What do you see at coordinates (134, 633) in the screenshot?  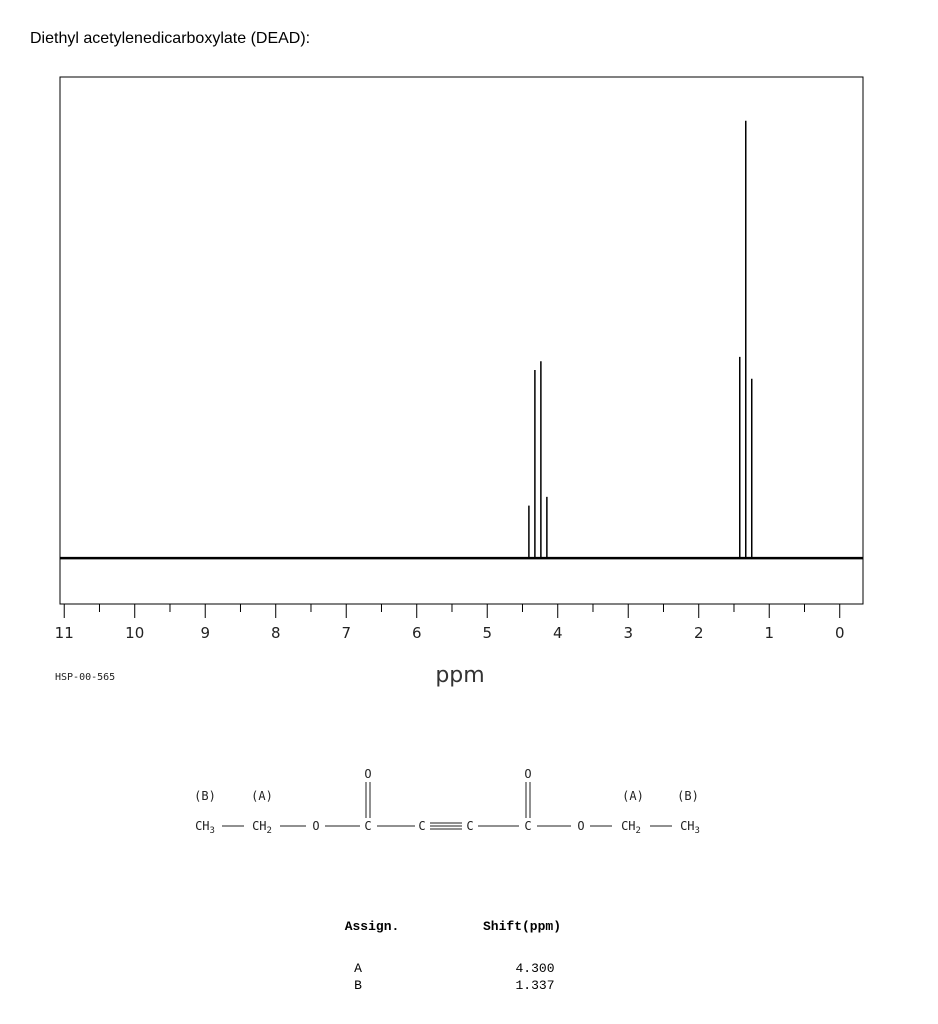 I see `x-tick-label: 10` at bounding box center [134, 633].